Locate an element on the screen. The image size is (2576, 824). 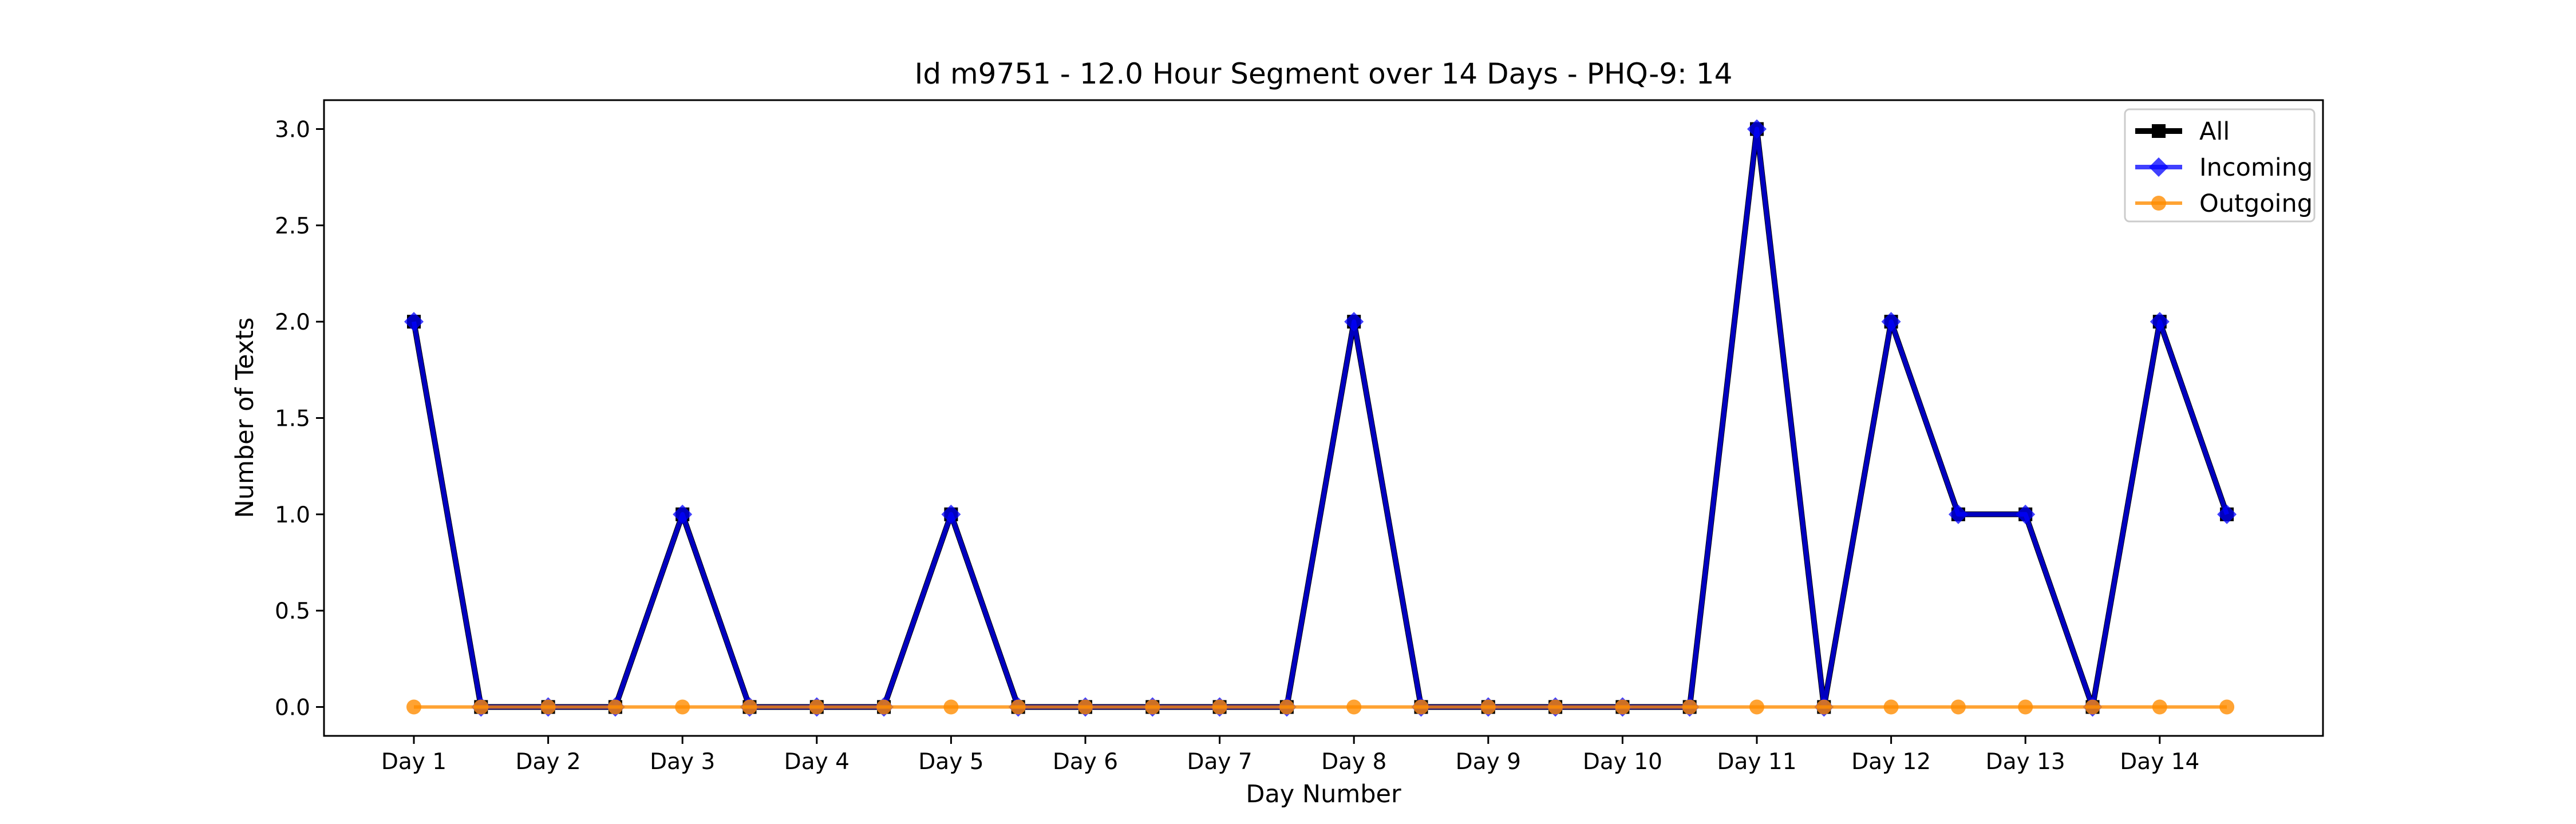
y-tick-label: 1.5 is located at coordinates (292, 419).